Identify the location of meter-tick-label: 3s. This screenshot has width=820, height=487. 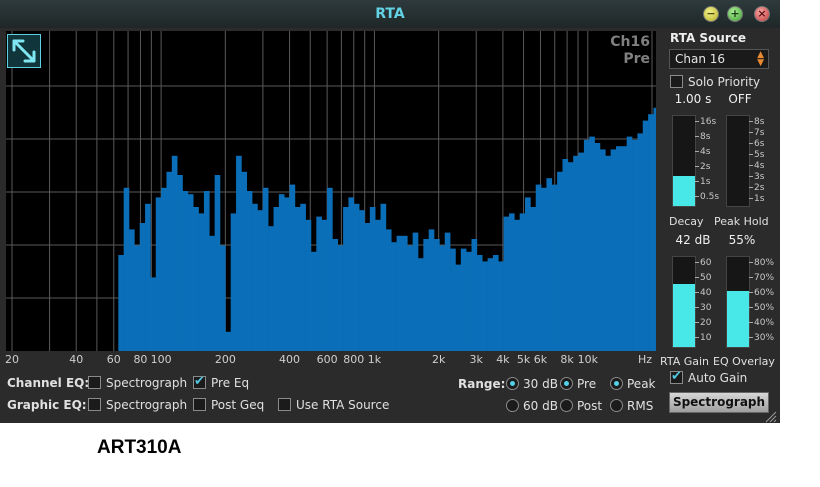
(759, 177).